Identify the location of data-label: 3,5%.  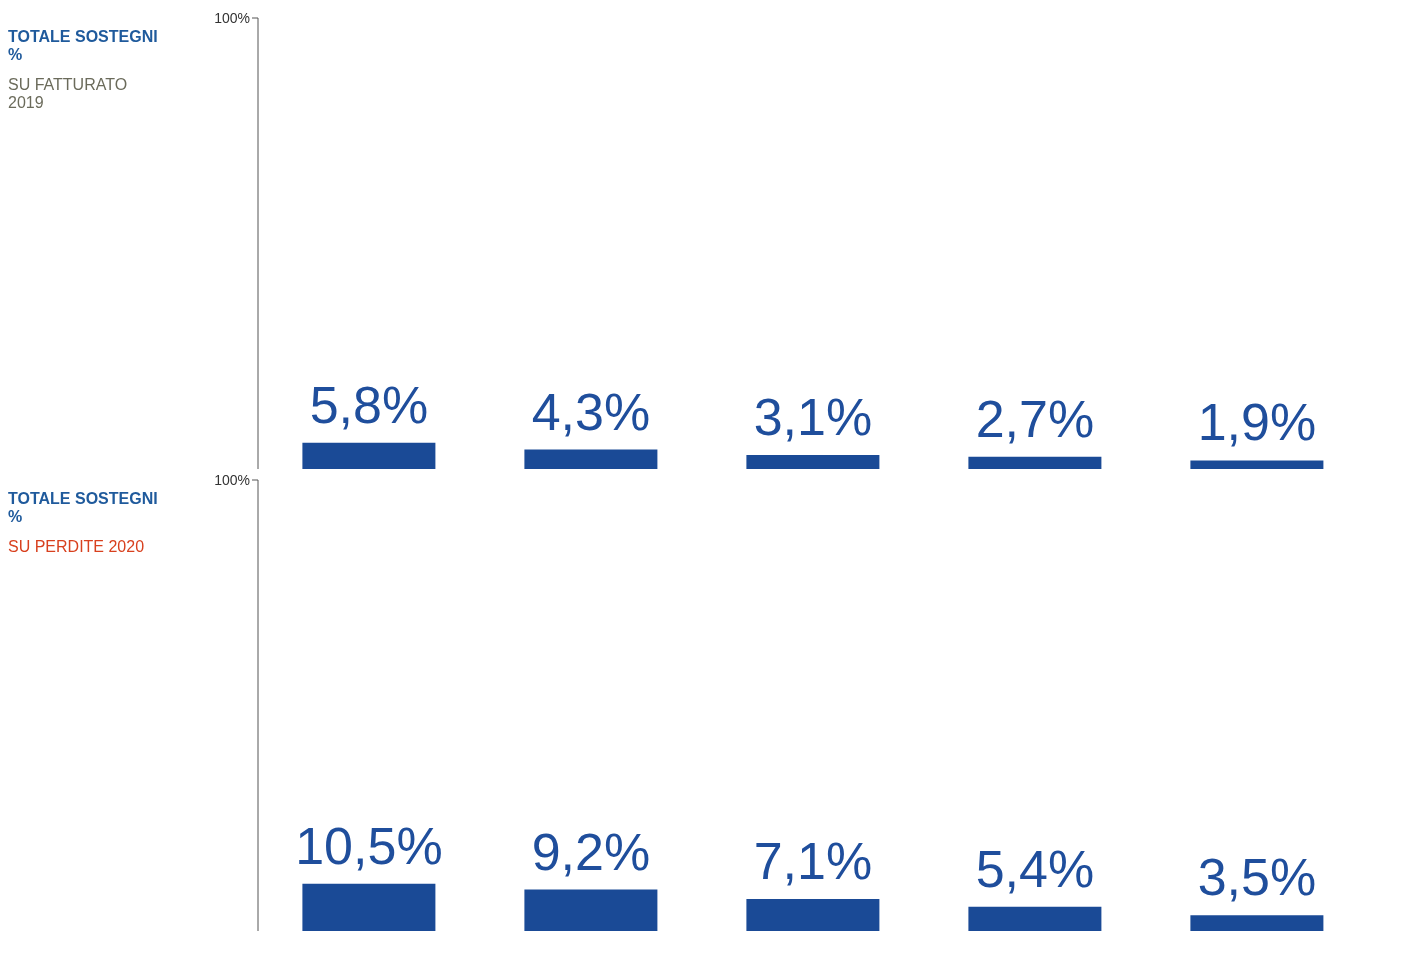
(1257, 877).